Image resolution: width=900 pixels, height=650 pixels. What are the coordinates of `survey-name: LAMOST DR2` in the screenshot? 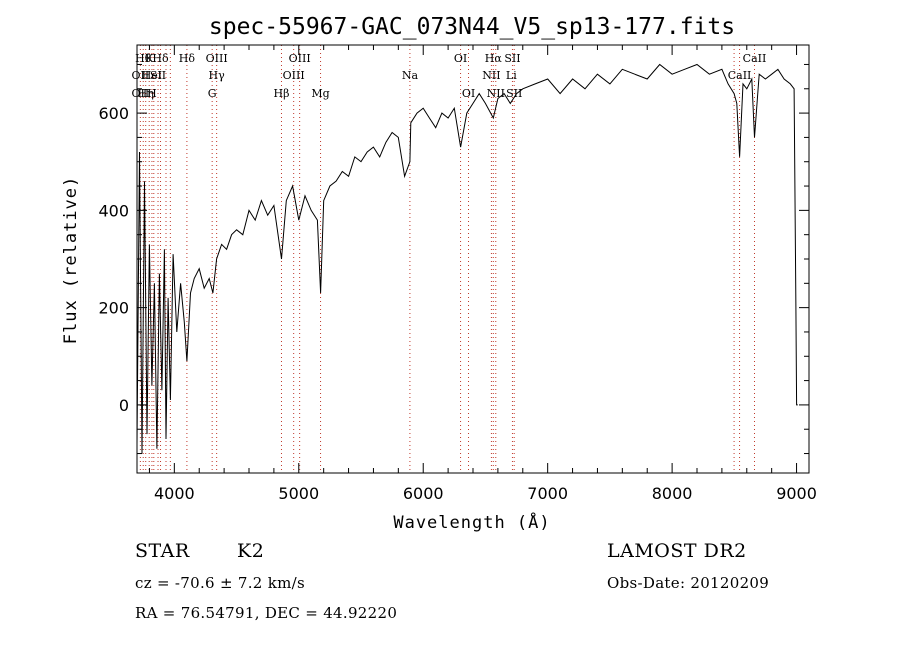 It's located at (677, 551).